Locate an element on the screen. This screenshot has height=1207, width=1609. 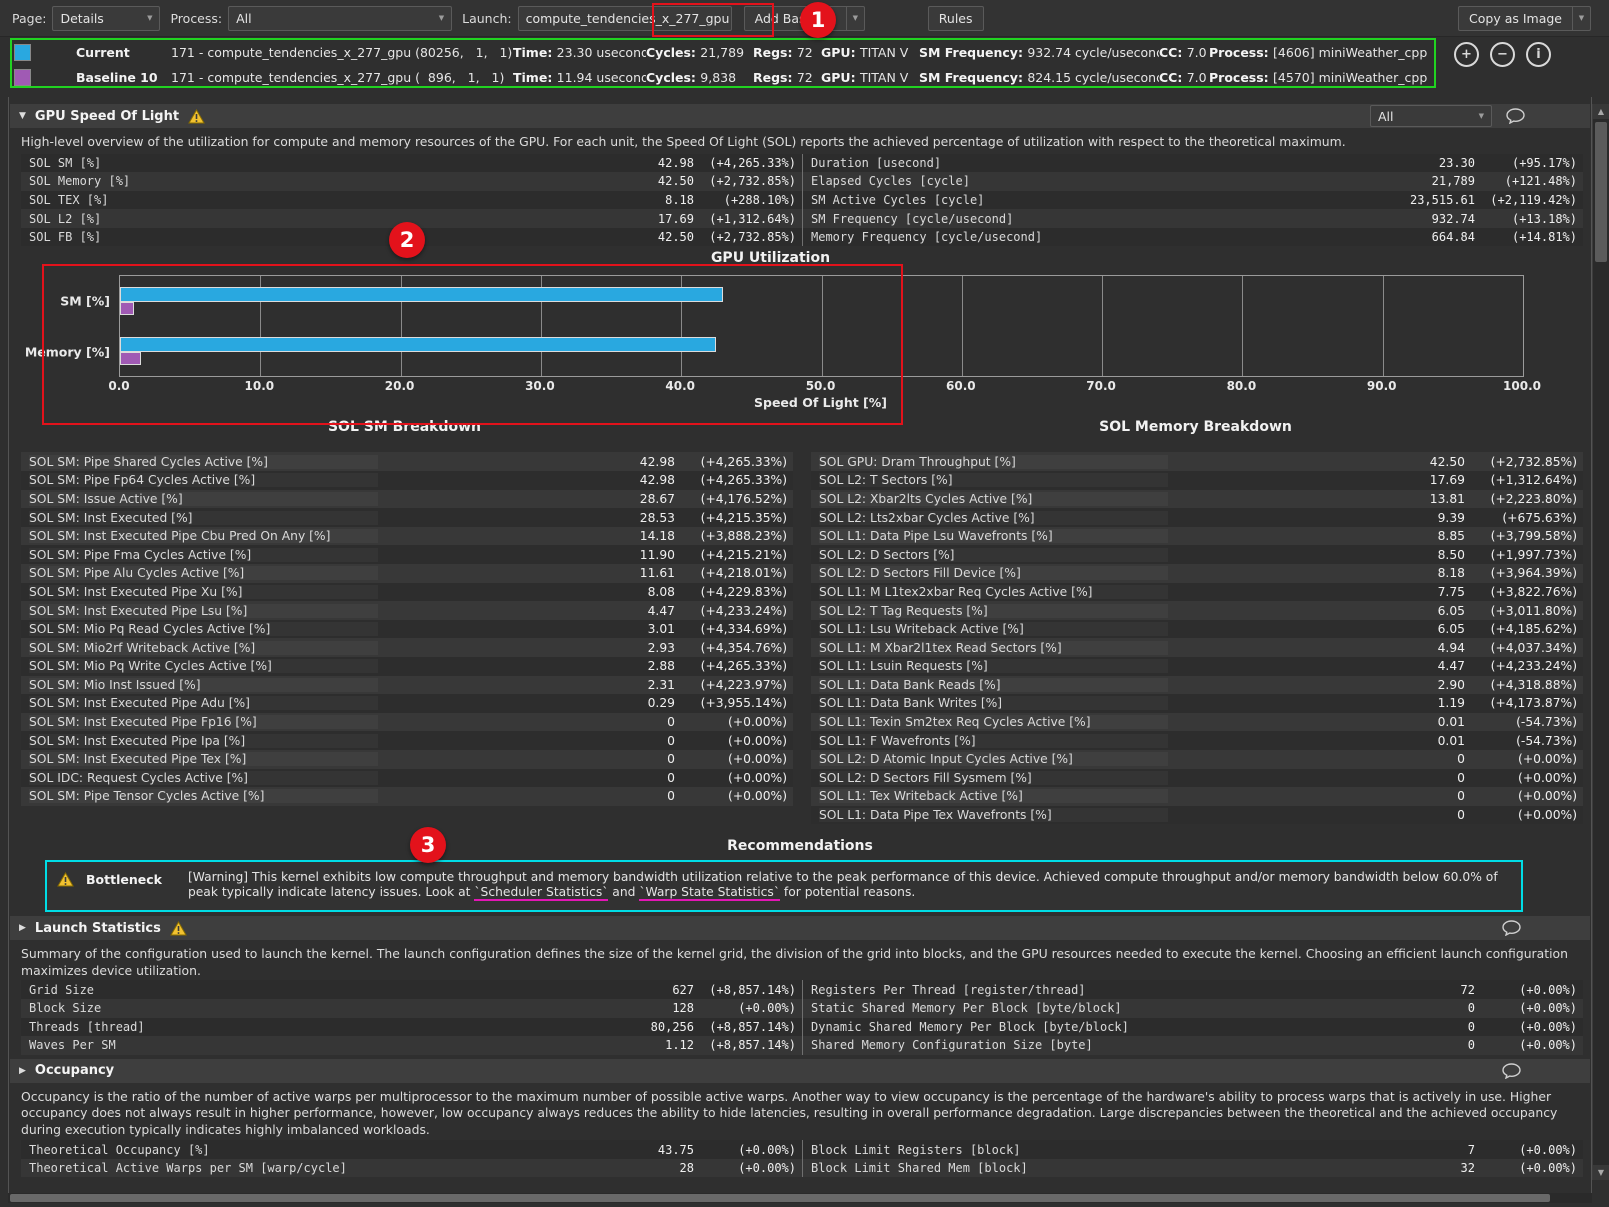
metric-label: SOL SM: Inst Executed [%] is located at coordinates (203, 518).